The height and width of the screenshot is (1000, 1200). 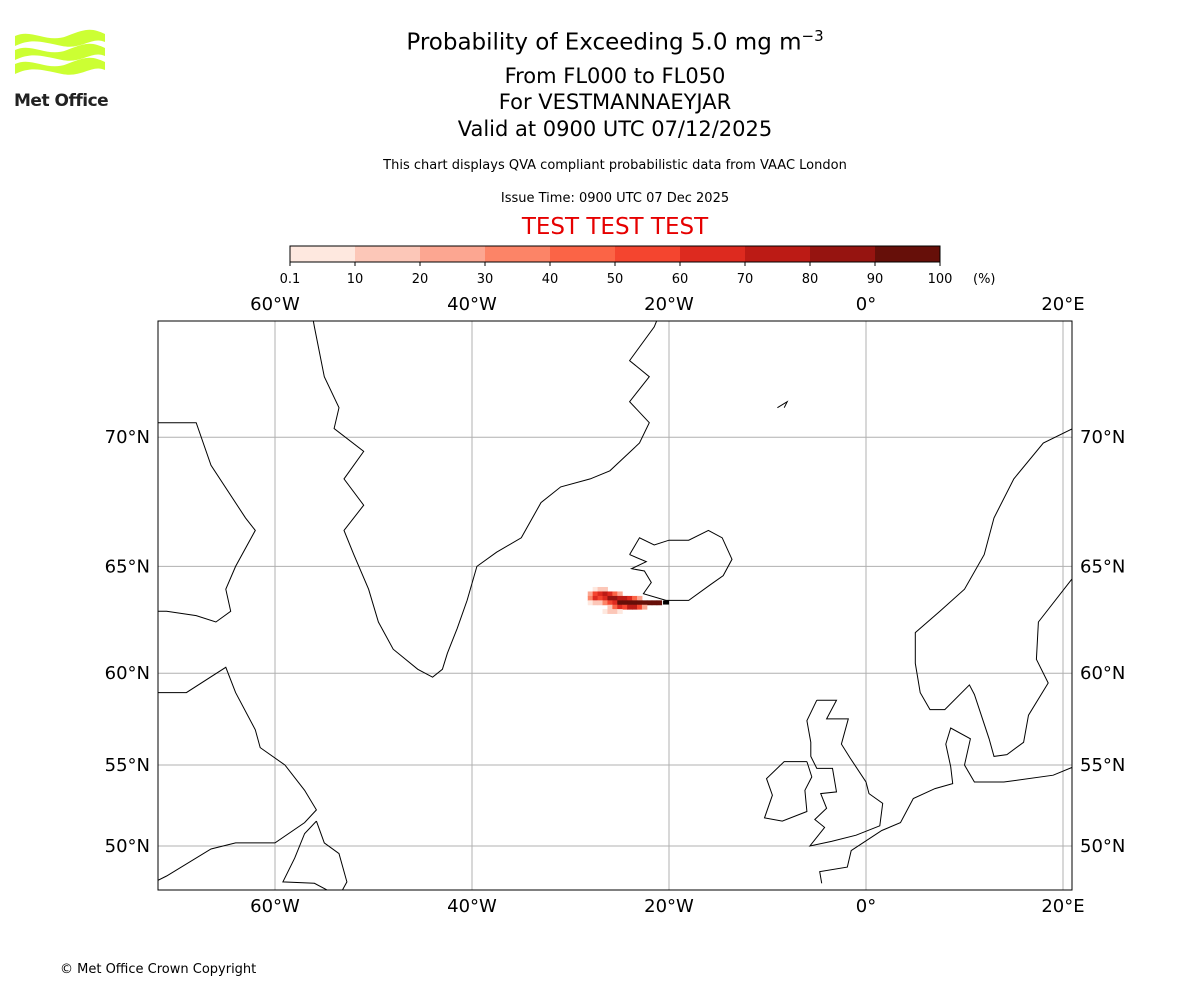 I want to click on title-text: Probability of Exceeding 5.0 mg m, so click(x=604, y=42).